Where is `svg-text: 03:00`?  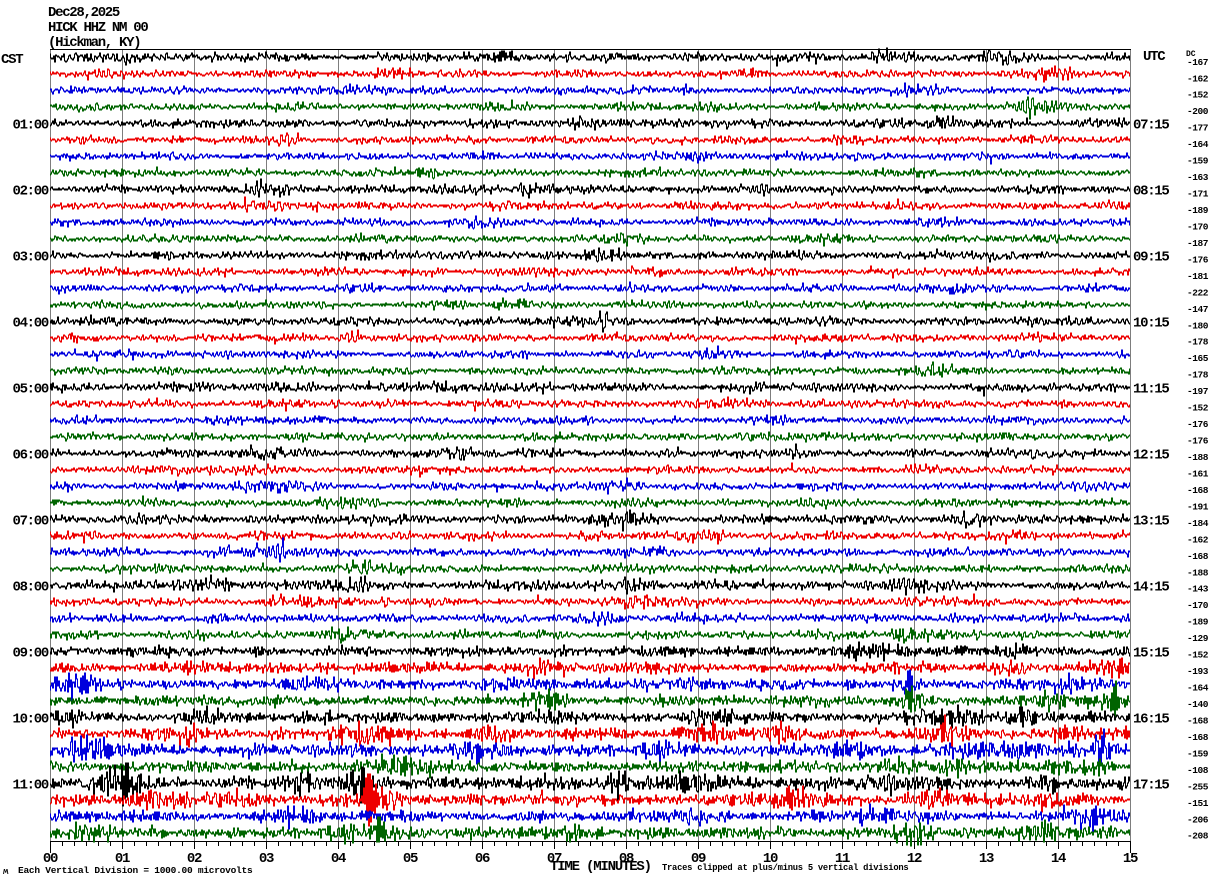 svg-text: 03:00 is located at coordinates (30, 257).